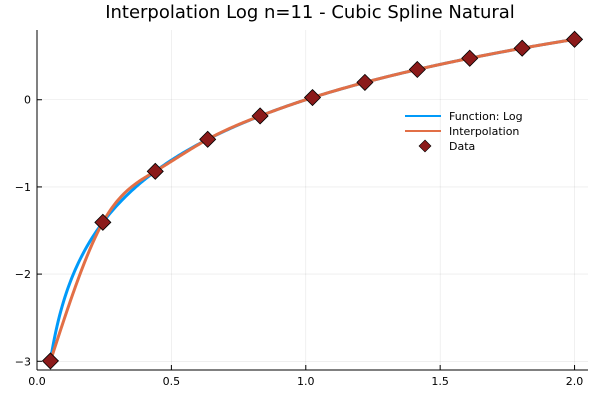 Image resolution: width=600 pixels, height=400 pixels. I want to click on legend-label-interpolation: Interpolation, so click(484, 131).